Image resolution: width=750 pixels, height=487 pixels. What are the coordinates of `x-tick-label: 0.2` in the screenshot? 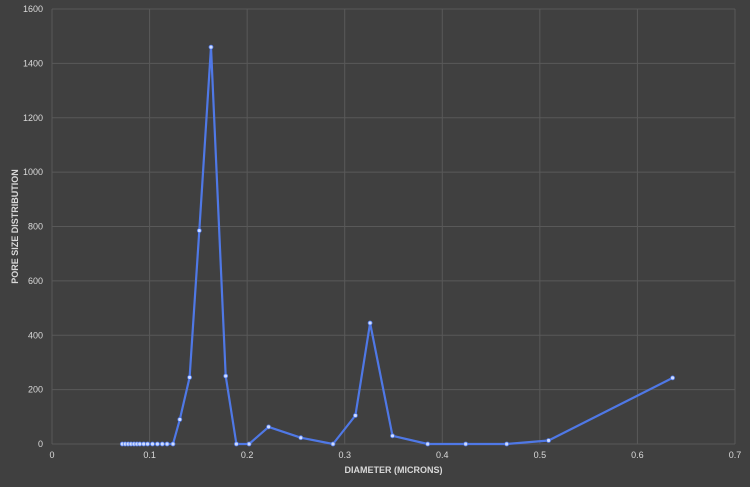 It's located at (247, 455).